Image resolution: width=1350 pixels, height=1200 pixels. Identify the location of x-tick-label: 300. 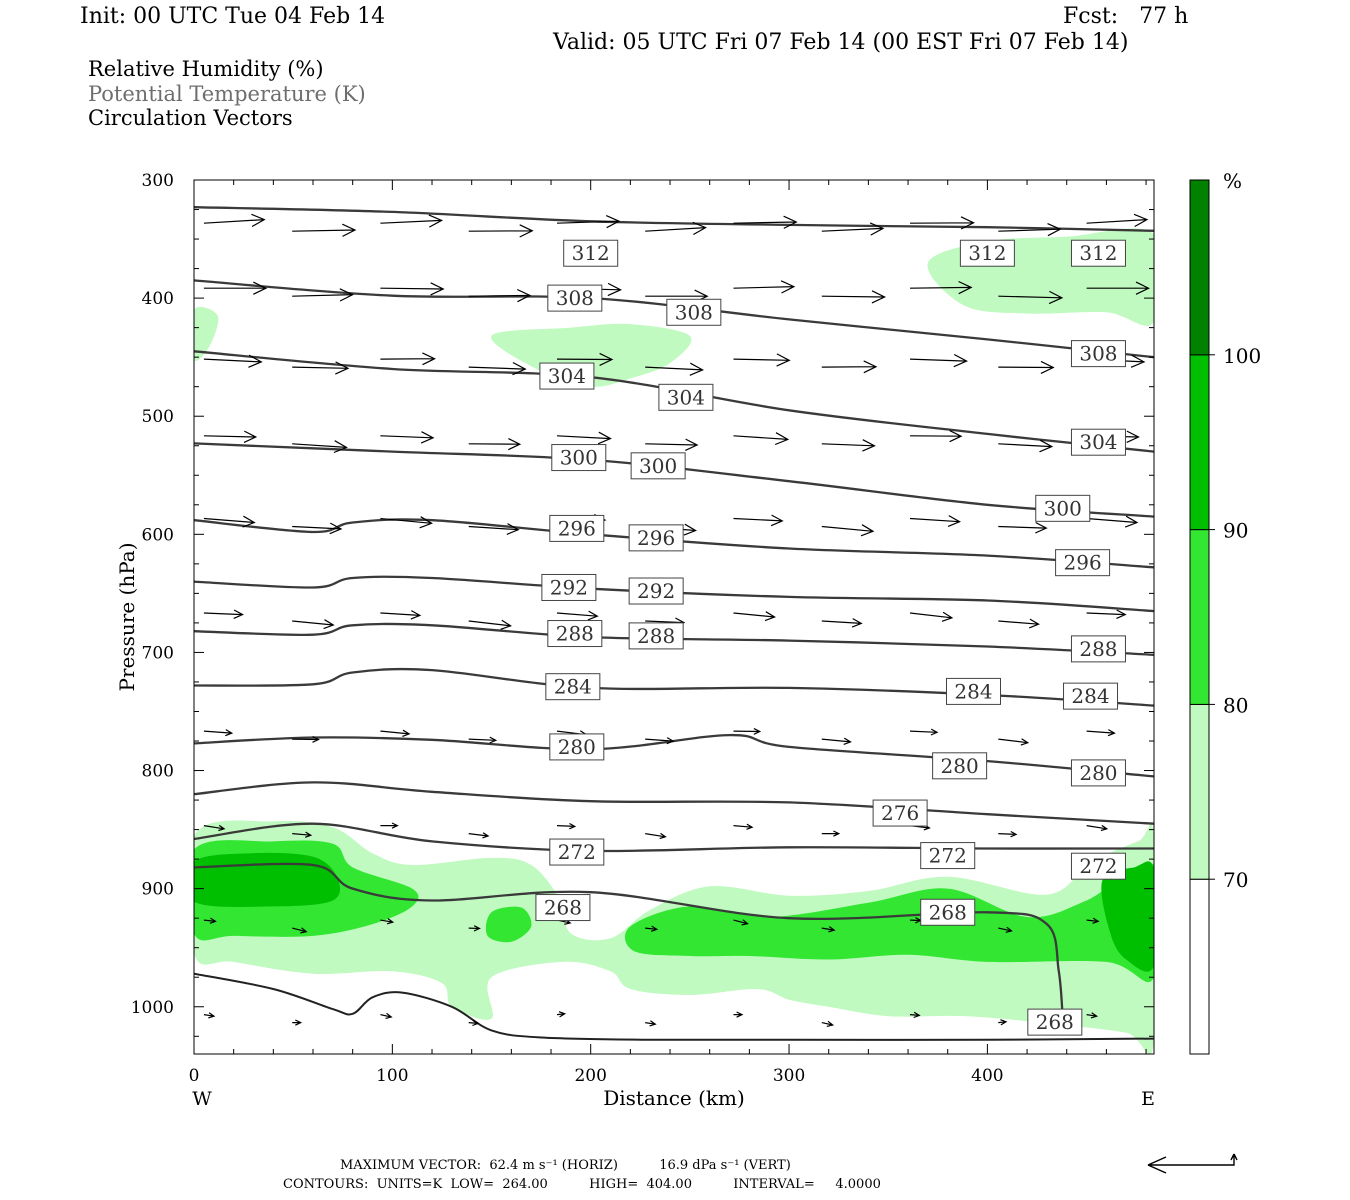
(789, 1076).